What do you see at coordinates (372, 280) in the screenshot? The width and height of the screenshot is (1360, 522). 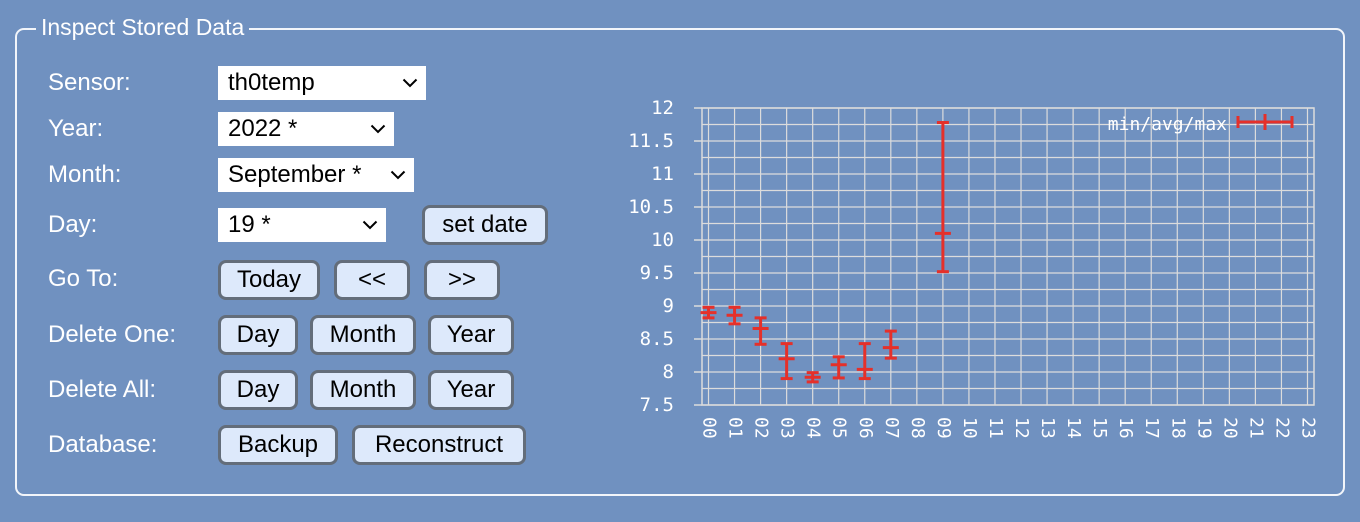 I see `previous-button: <<` at bounding box center [372, 280].